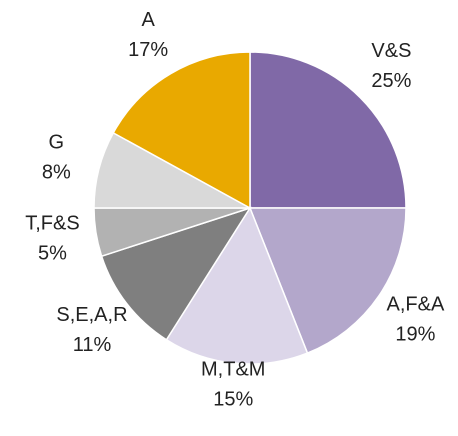 The height and width of the screenshot is (436, 458). Describe the element at coordinates (148, 50) in the screenshot. I see `slice-value-label: 17%` at that location.